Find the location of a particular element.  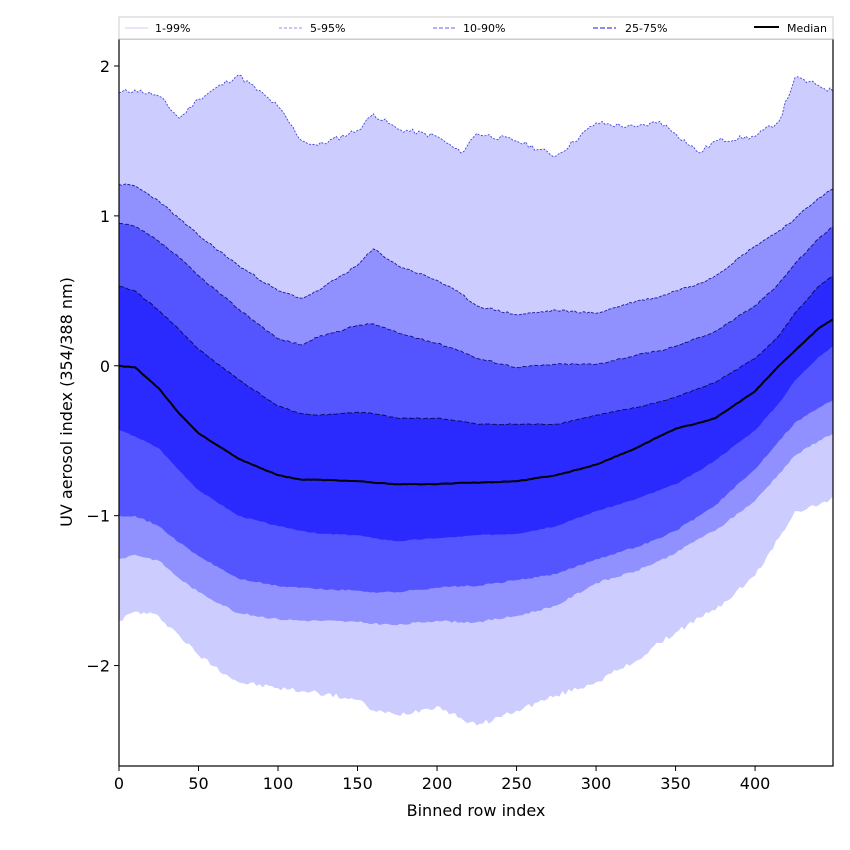

x-tick-label: 200 is located at coordinates (437, 783).